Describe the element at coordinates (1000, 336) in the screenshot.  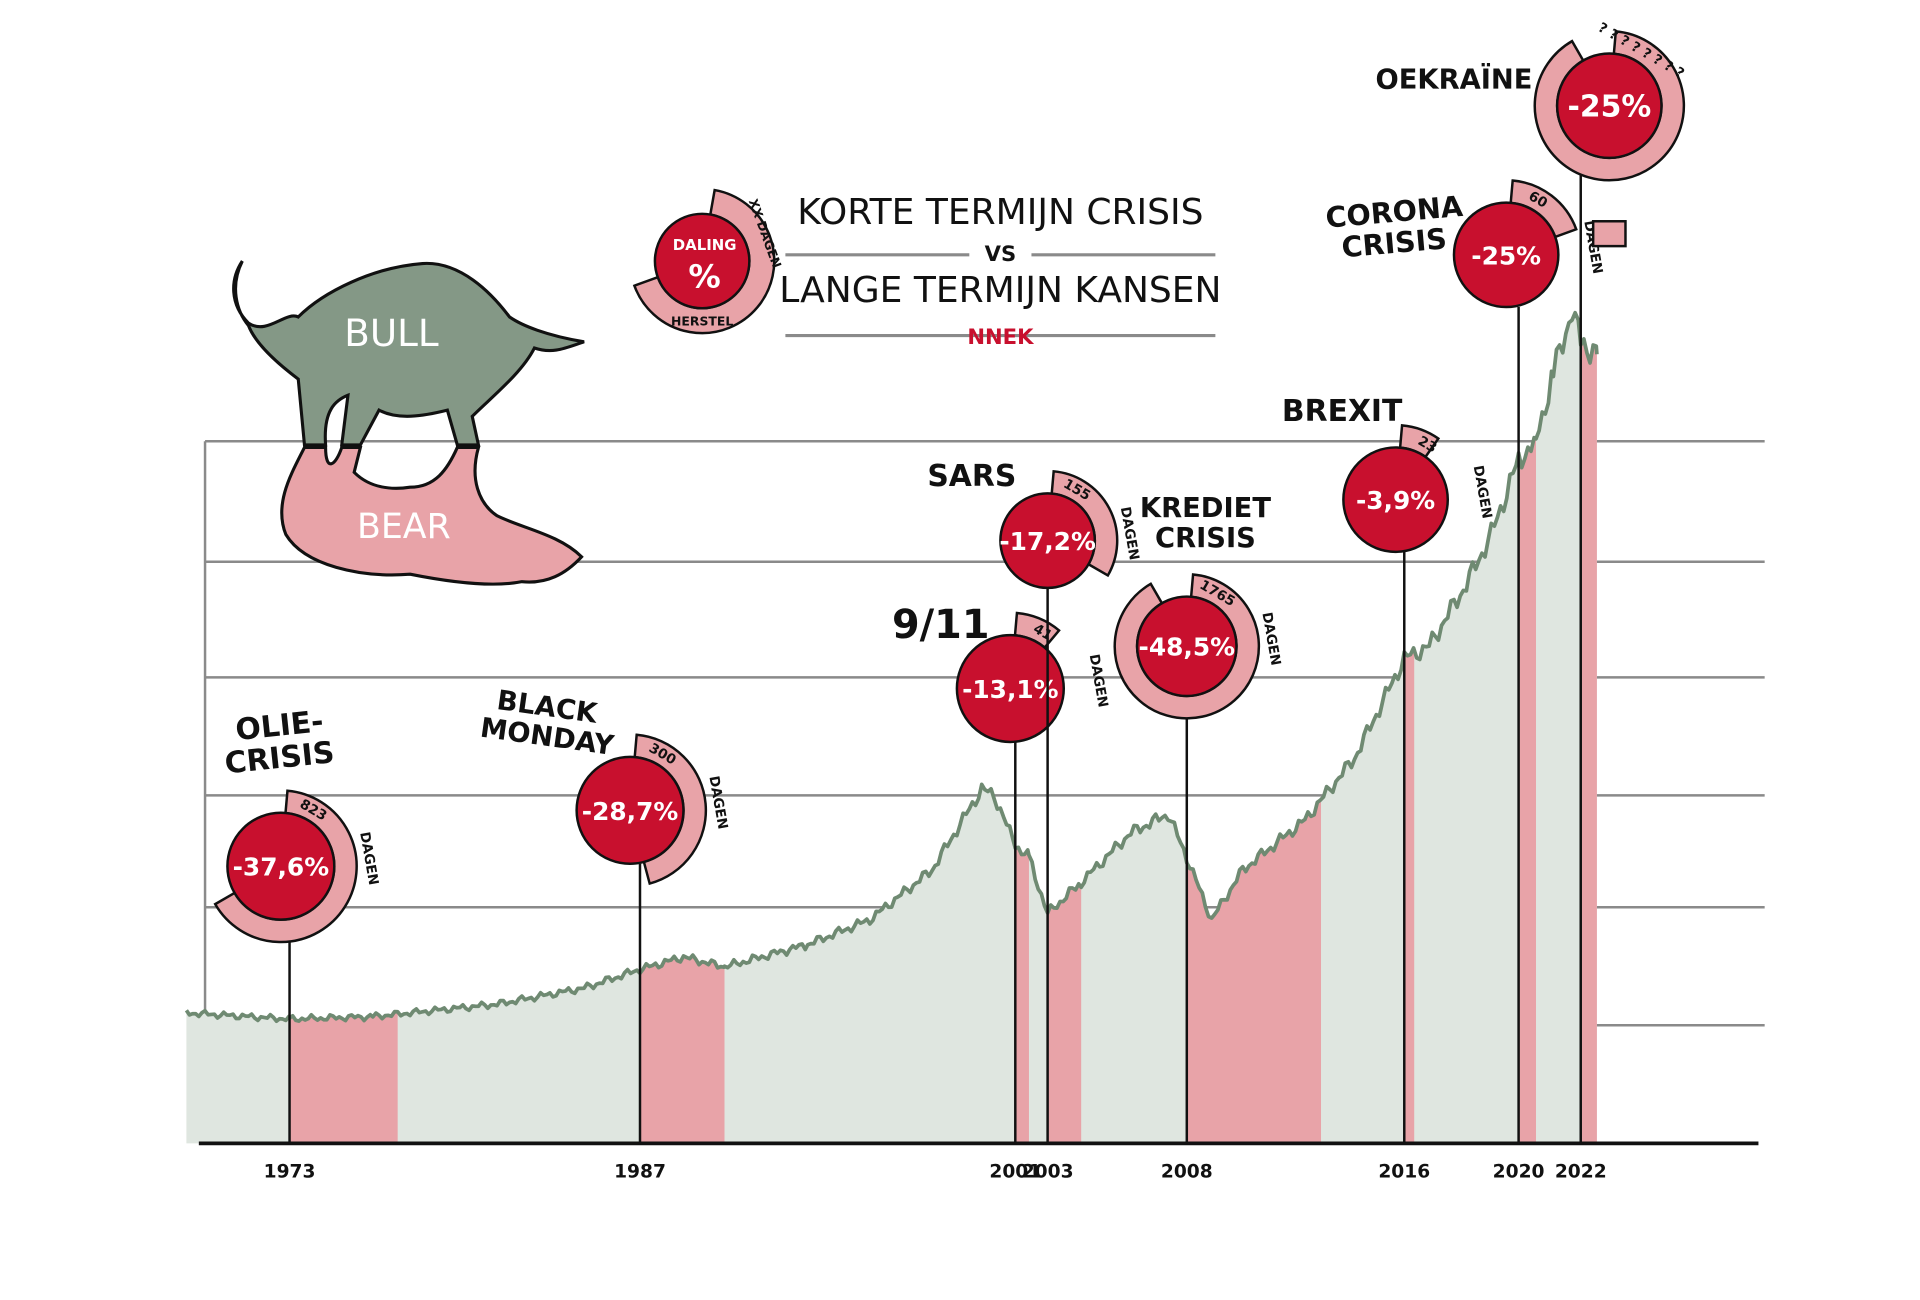
I see `author: NNEK` at that location.